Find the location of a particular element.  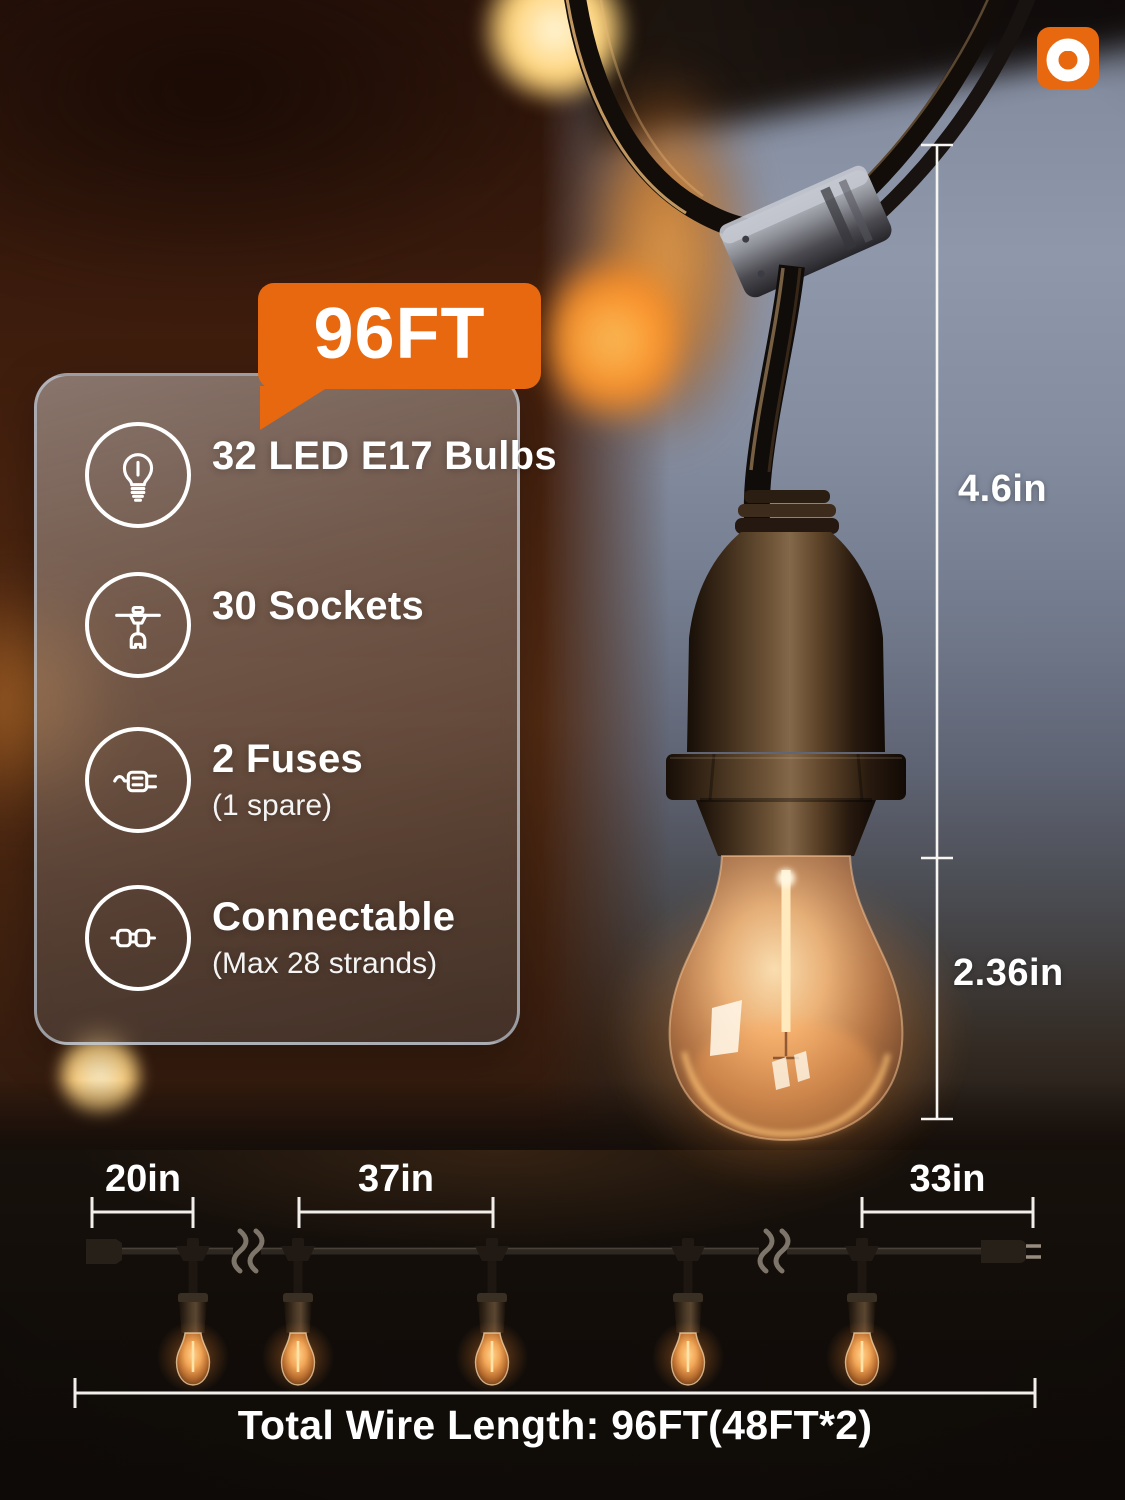

feature-title: 2 Fuses is located at coordinates (288, 759).